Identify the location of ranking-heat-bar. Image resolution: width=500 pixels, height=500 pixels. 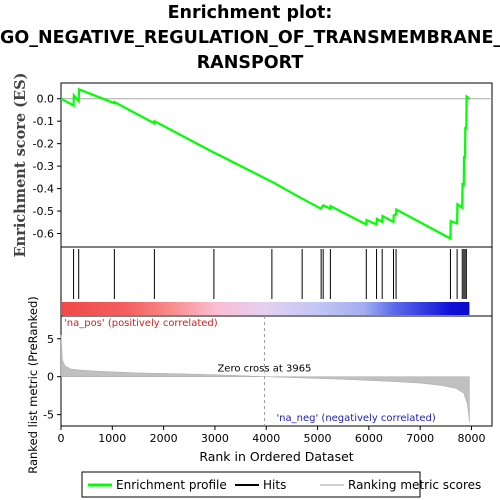
(265, 308).